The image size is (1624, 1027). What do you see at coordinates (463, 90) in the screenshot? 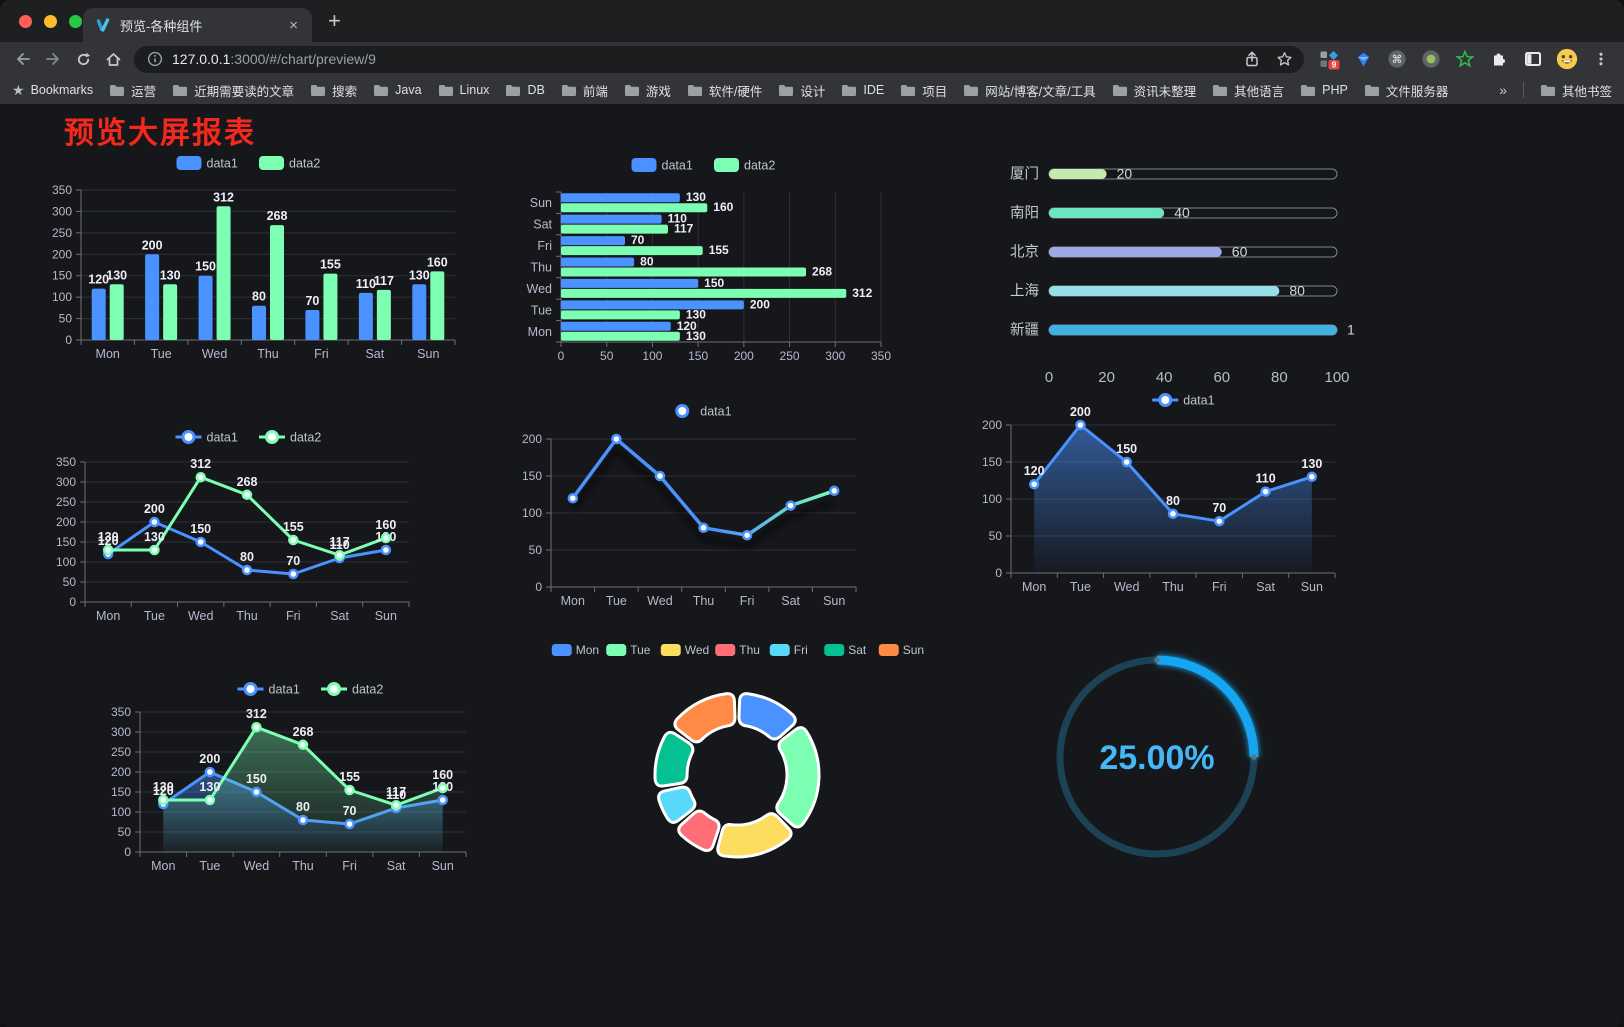
I see `bookmark-folder: Linux` at bounding box center [463, 90].